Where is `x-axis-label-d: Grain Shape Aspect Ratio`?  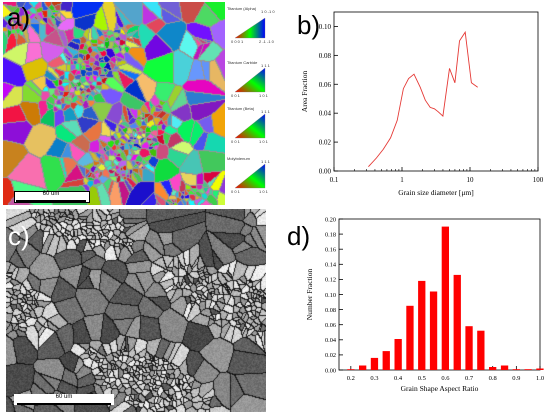
x-axis-label-d: Grain Shape Aspect Ratio is located at coordinates (440, 388).